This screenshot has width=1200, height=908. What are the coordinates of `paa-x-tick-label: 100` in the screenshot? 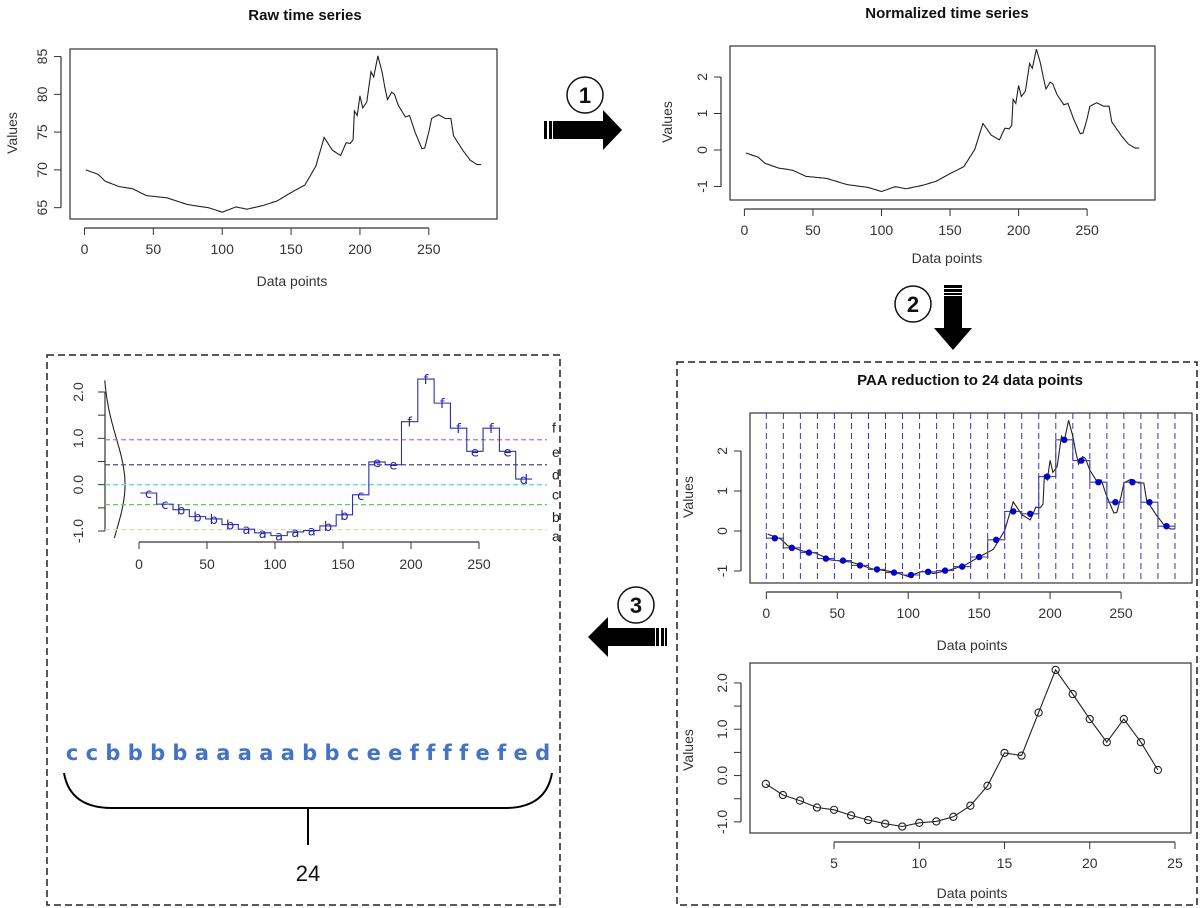 It's located at (909, 613).